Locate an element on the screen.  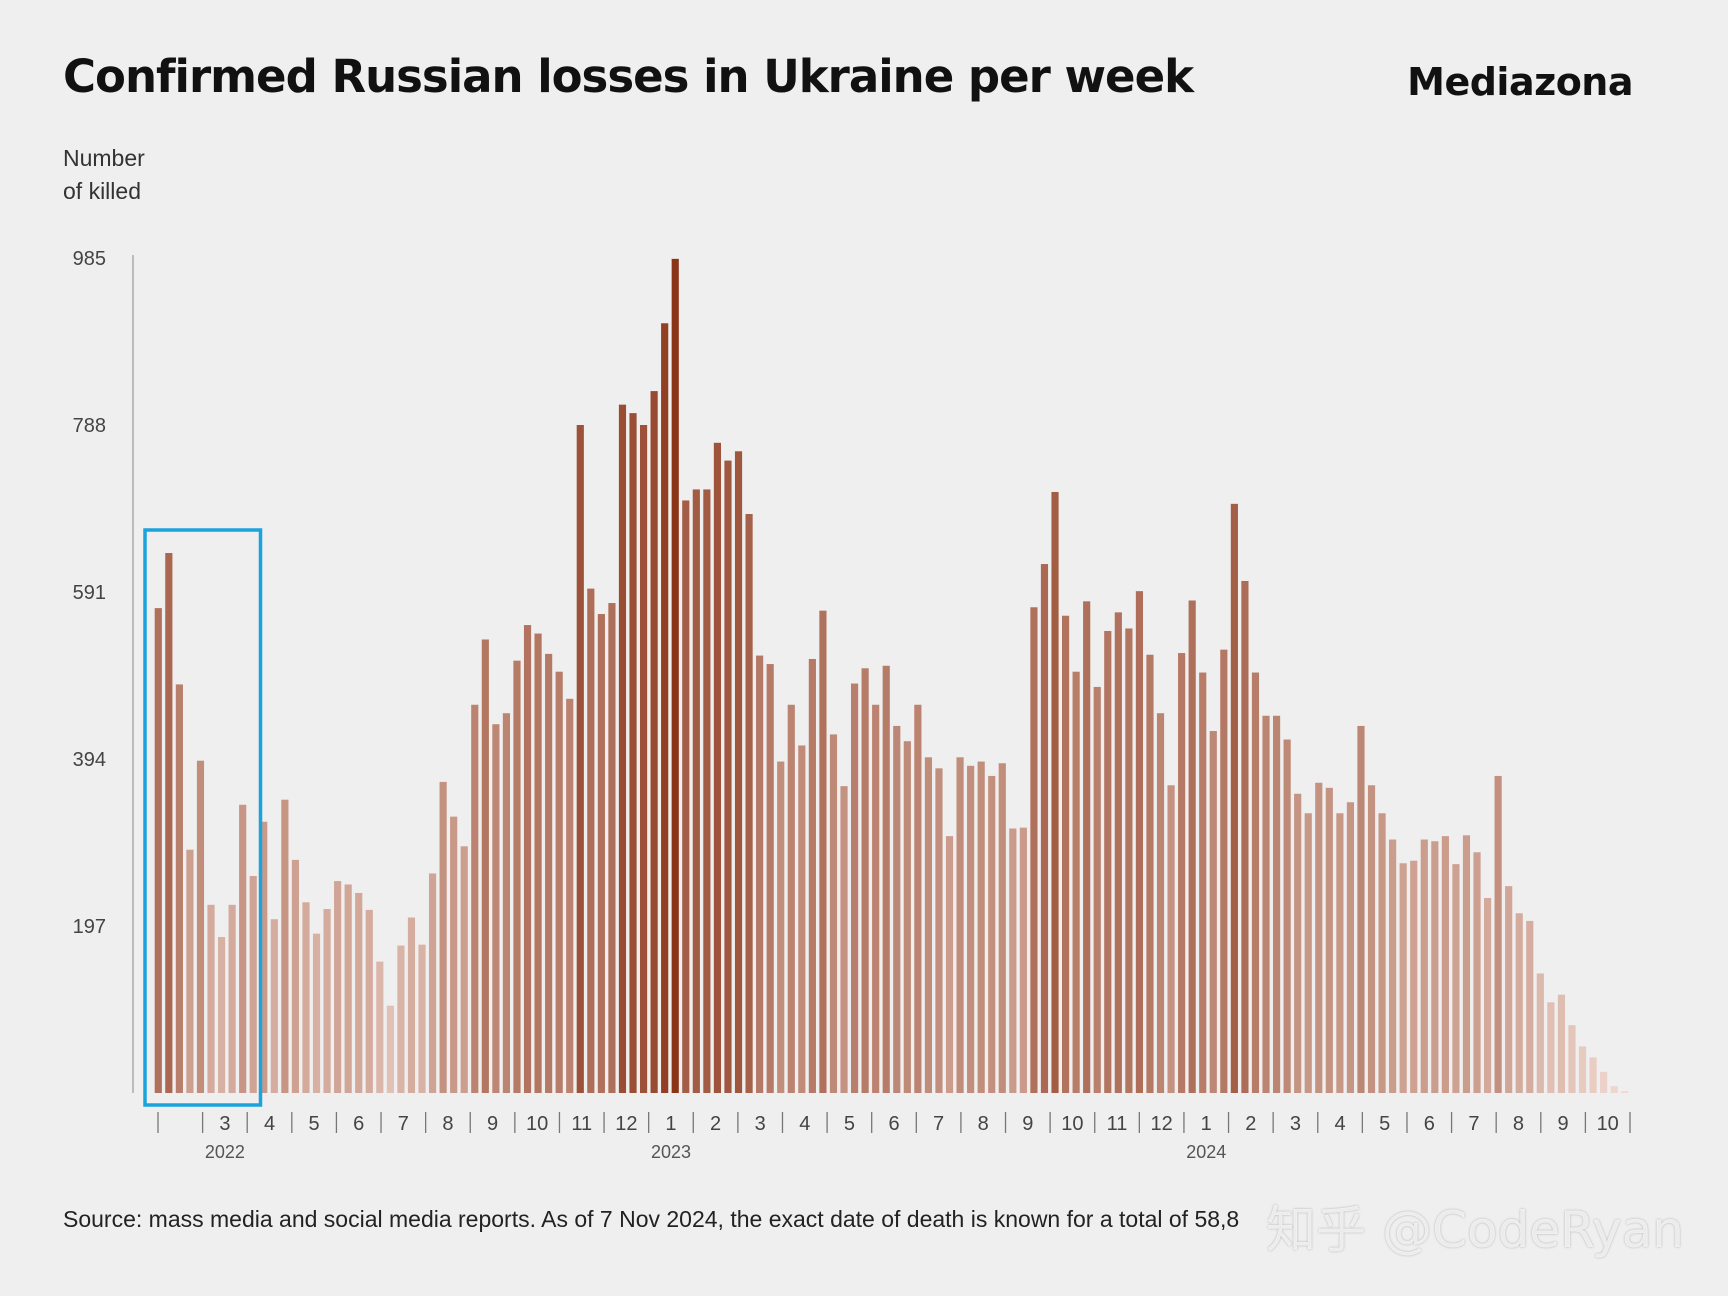
y-tick-label: 788 is located at coordinates (89, 426).